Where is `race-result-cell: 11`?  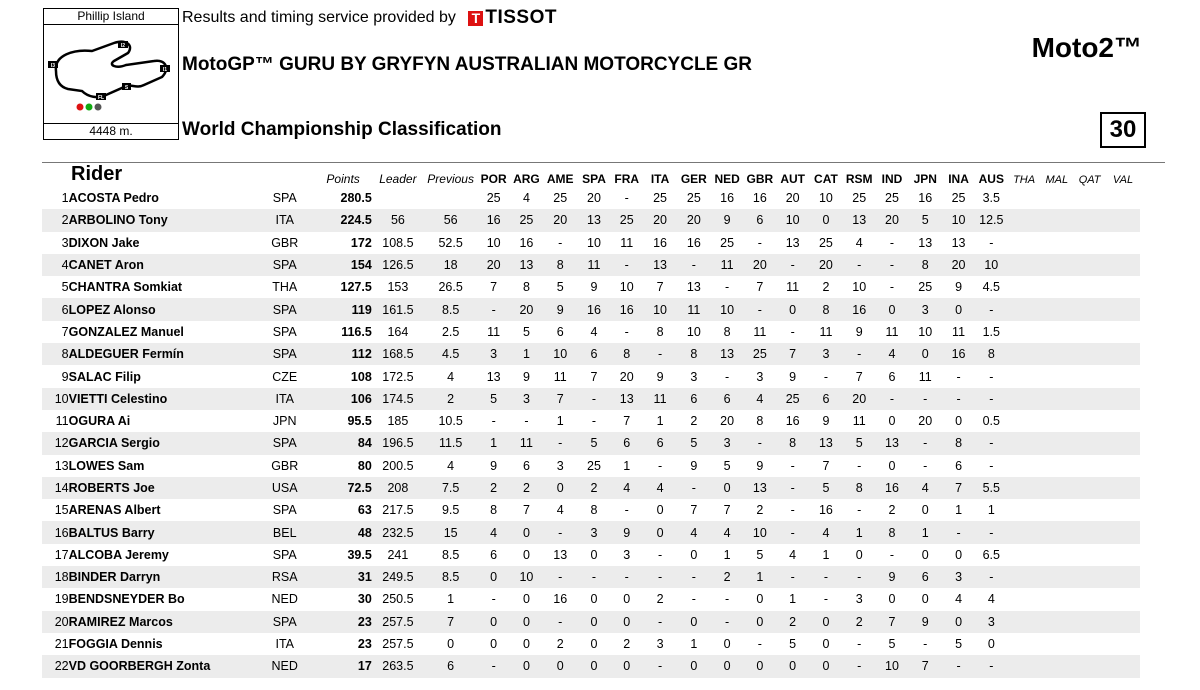 race-result-cell: 11 is located at coordinates (526, 443).